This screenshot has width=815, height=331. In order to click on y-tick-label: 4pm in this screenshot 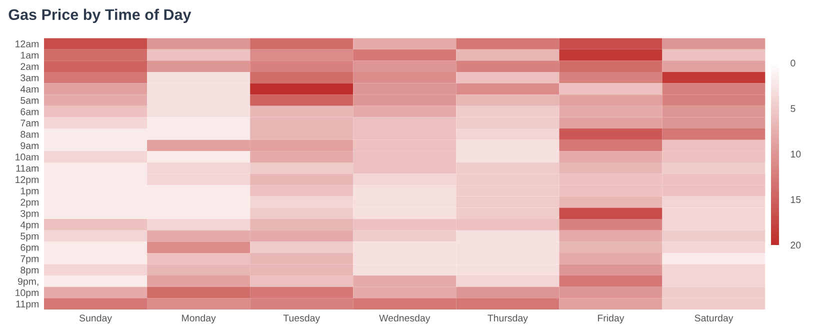, I will do `click(29, 226)`.